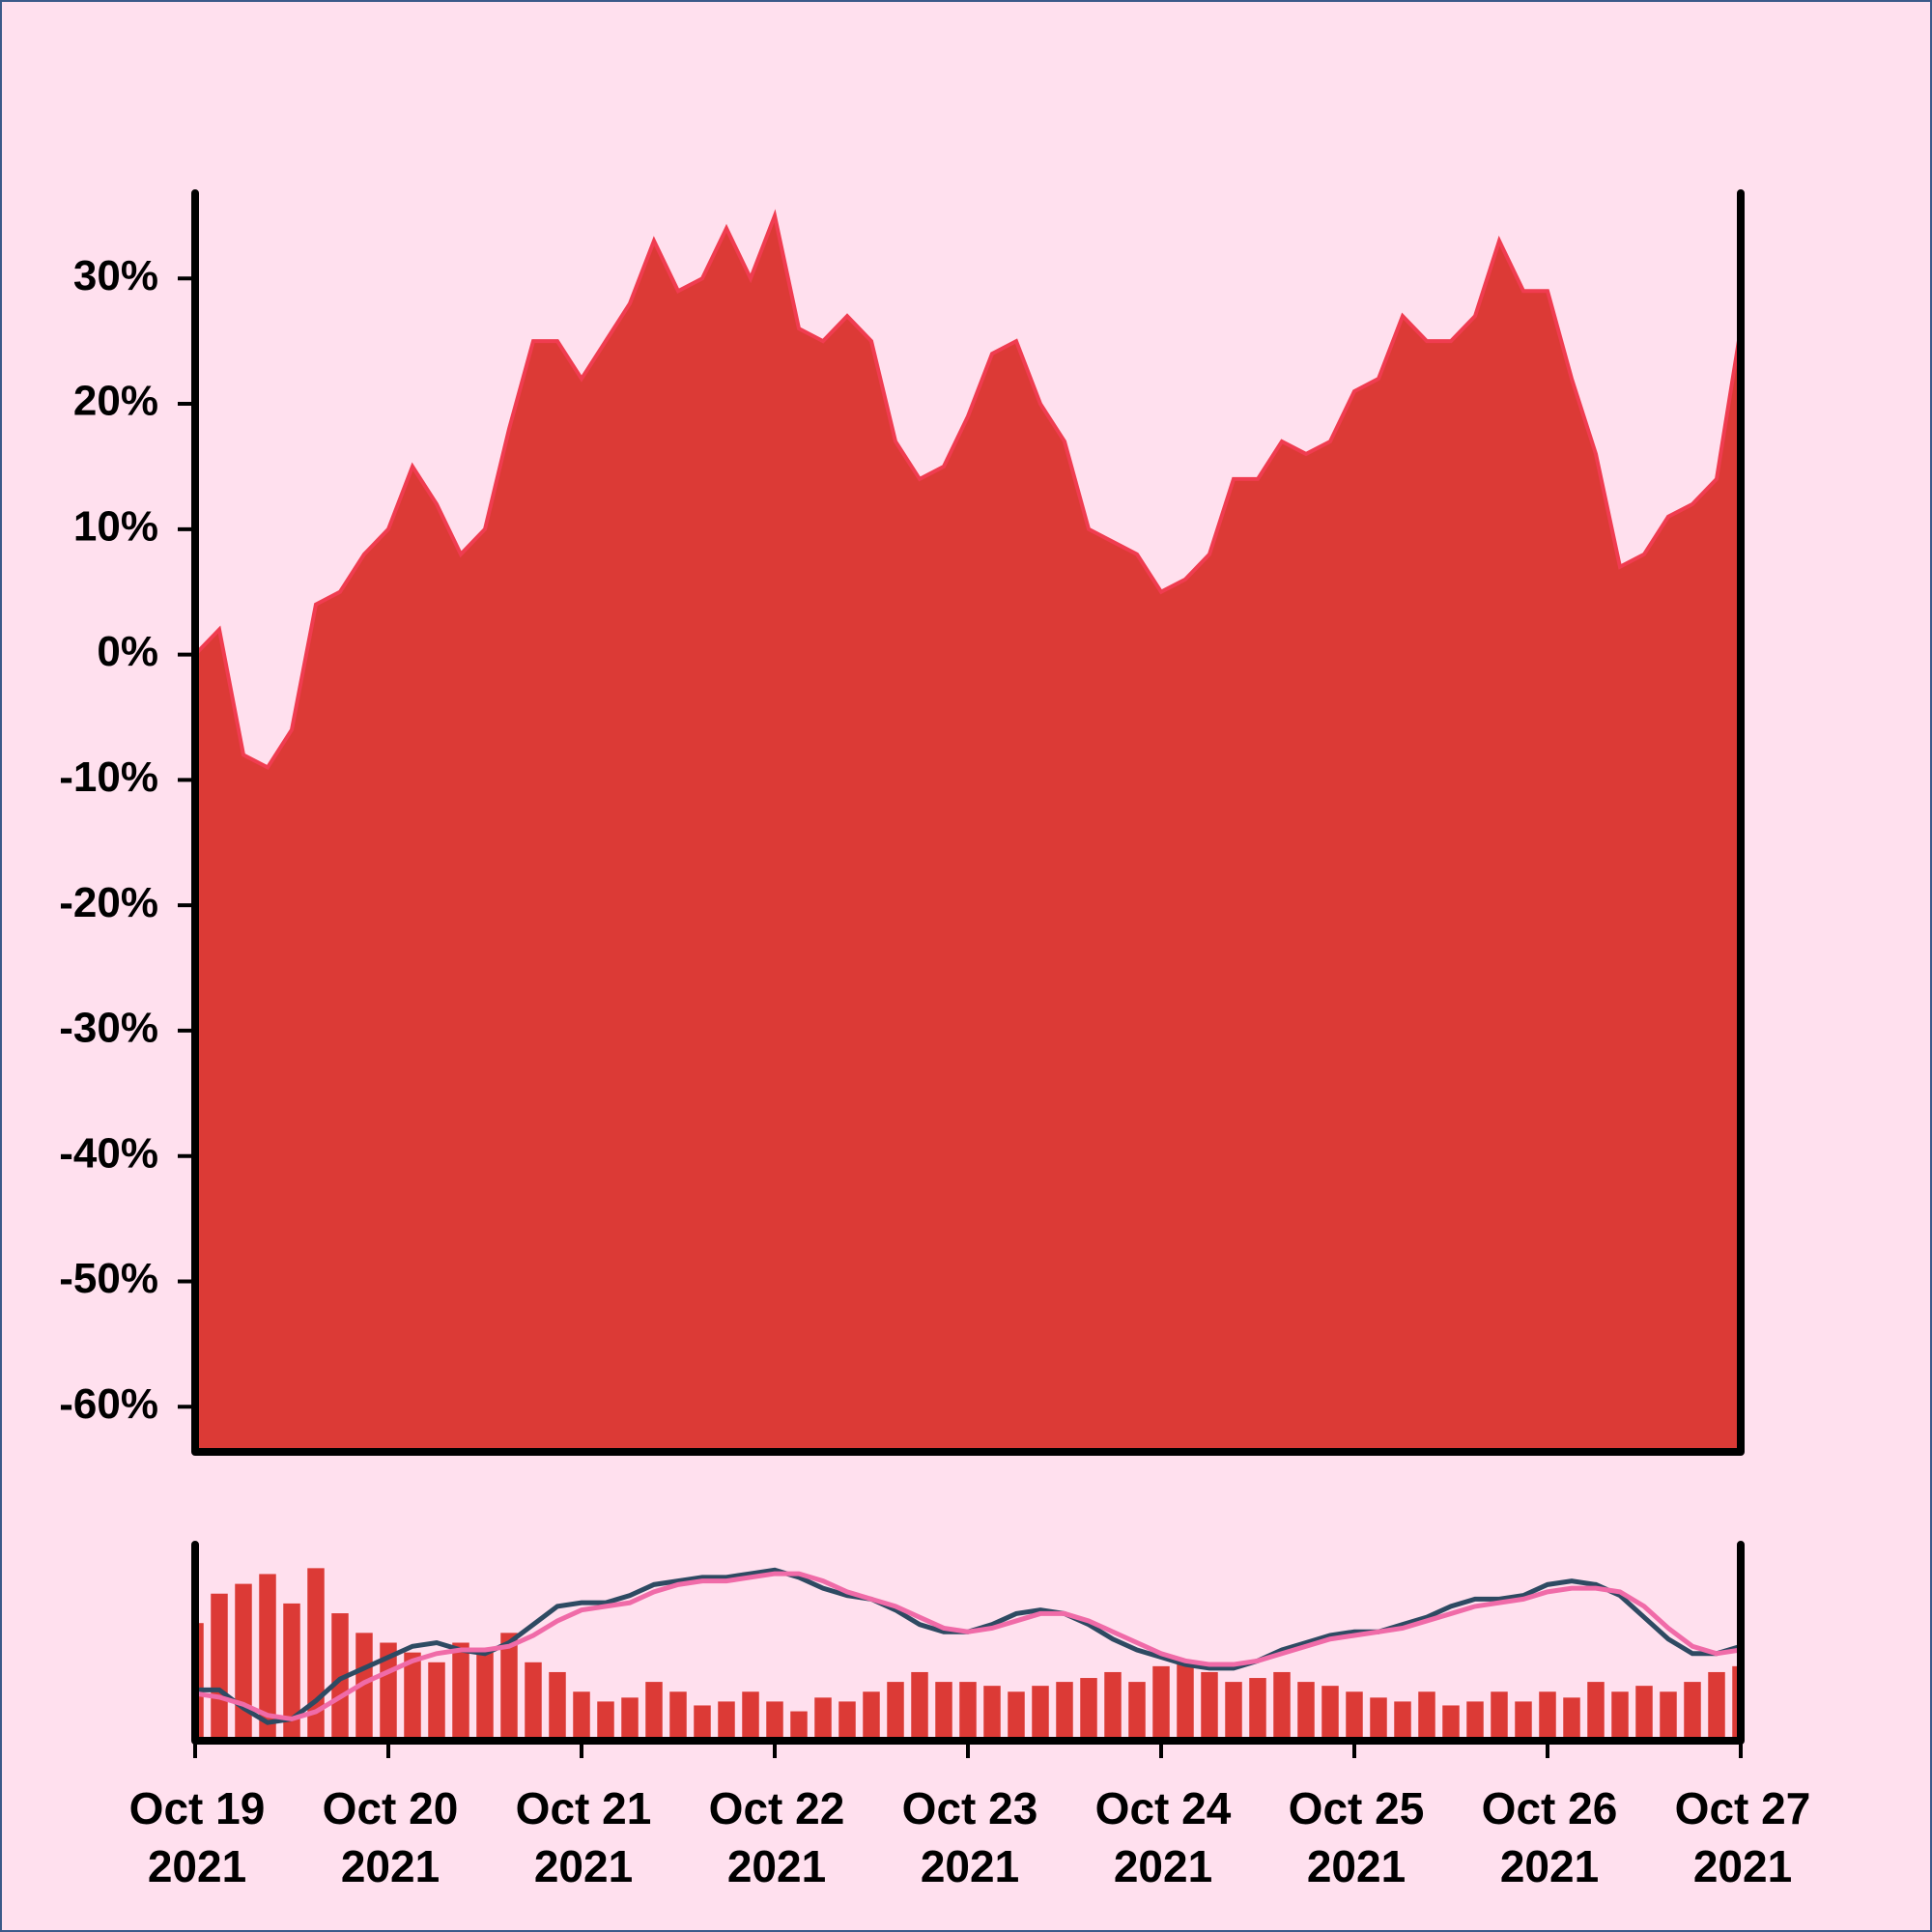  Describe the element at coordinates (197, 1837) in the screenshot. I see `x-tick-label: Oct 19 2021` at that location.